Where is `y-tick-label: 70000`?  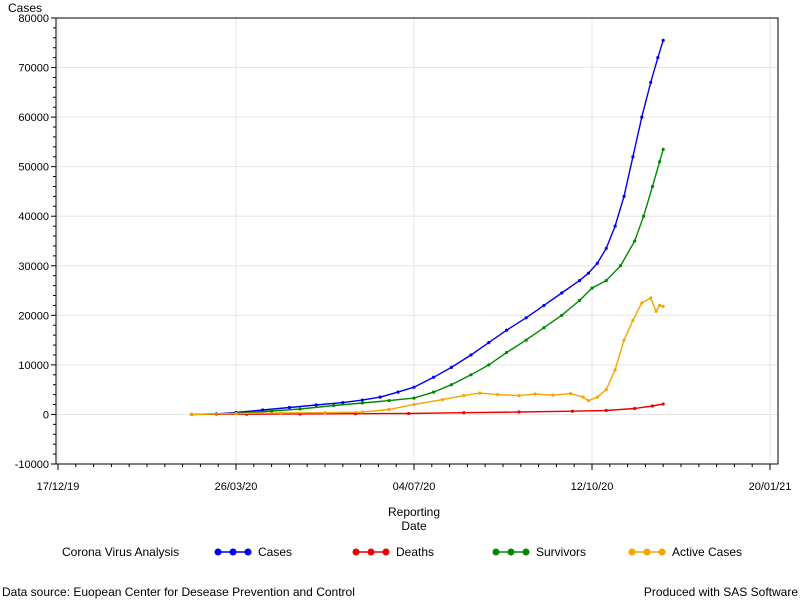
y-tick-label: 70000 is located at coordinates (33, 69).